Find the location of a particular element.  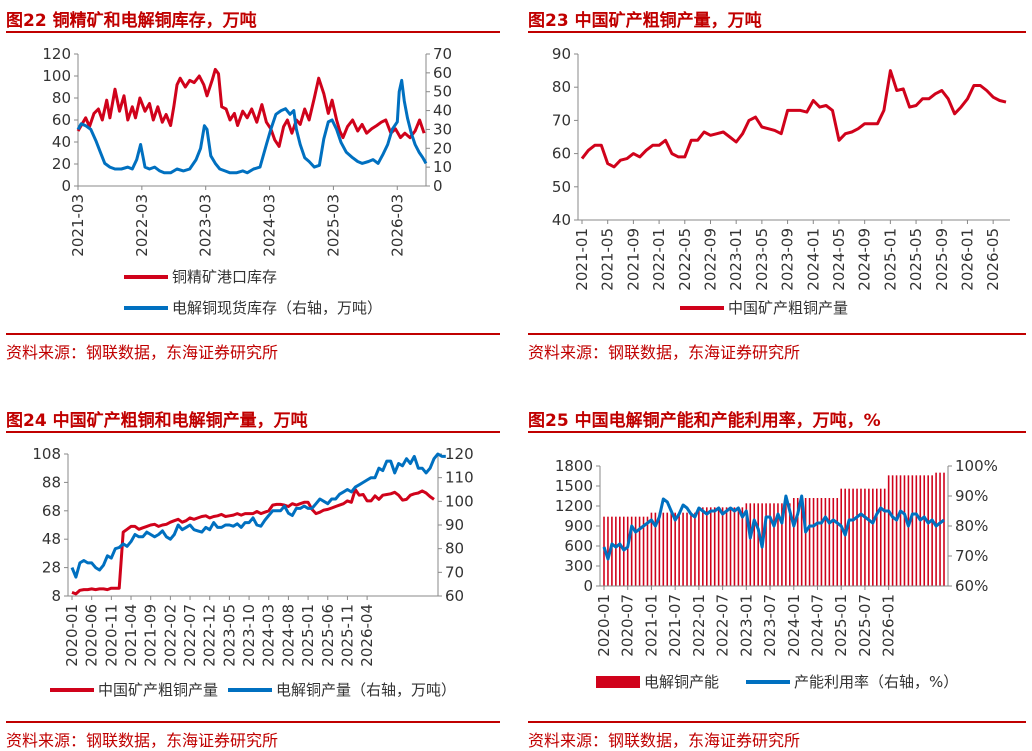

x-tick-label: 2024-09 is located at coordinates (865, 259).